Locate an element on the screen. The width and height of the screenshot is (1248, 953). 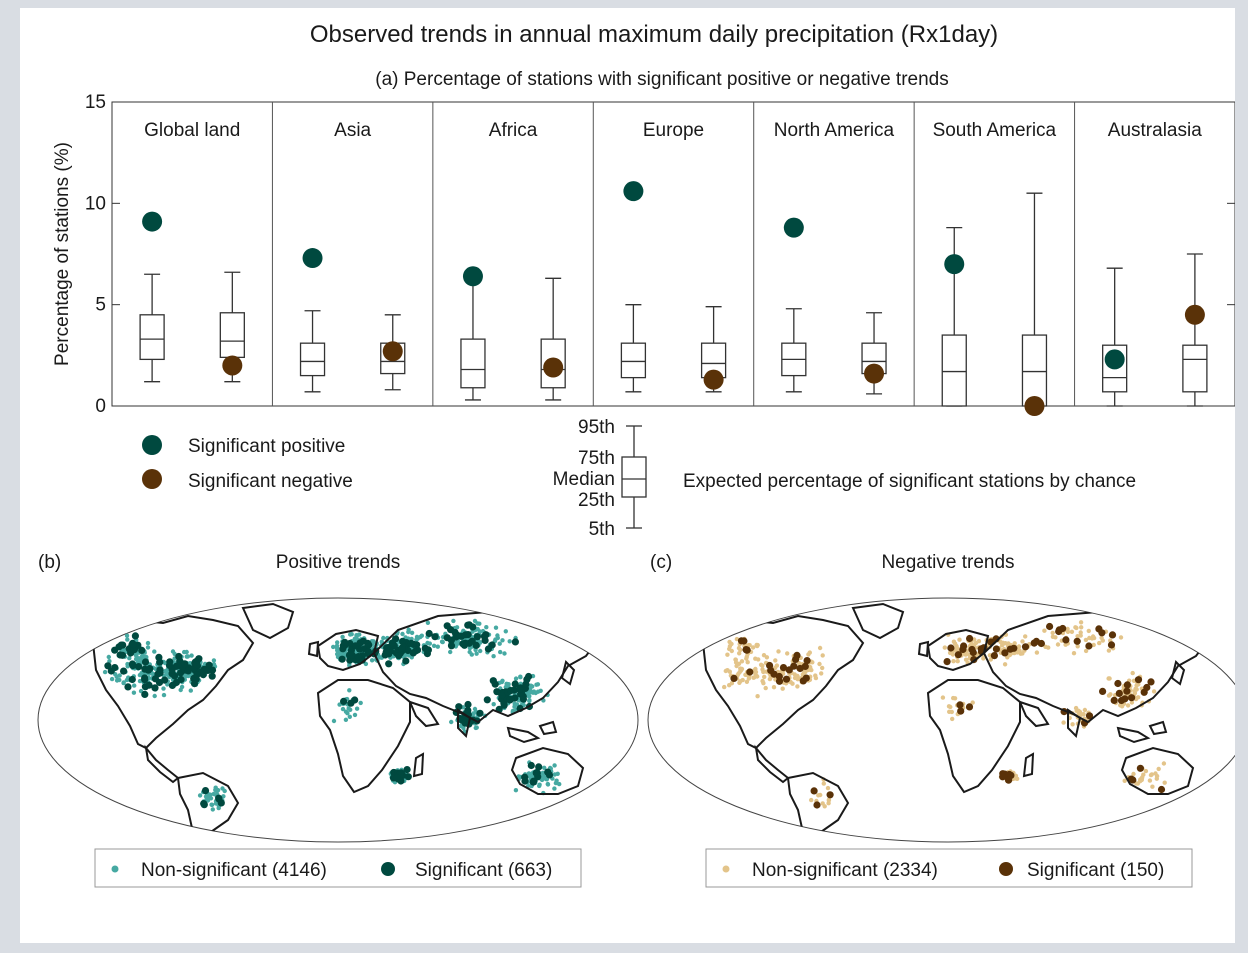
panel-b-label: (b) is located at coordinates (49, 562).